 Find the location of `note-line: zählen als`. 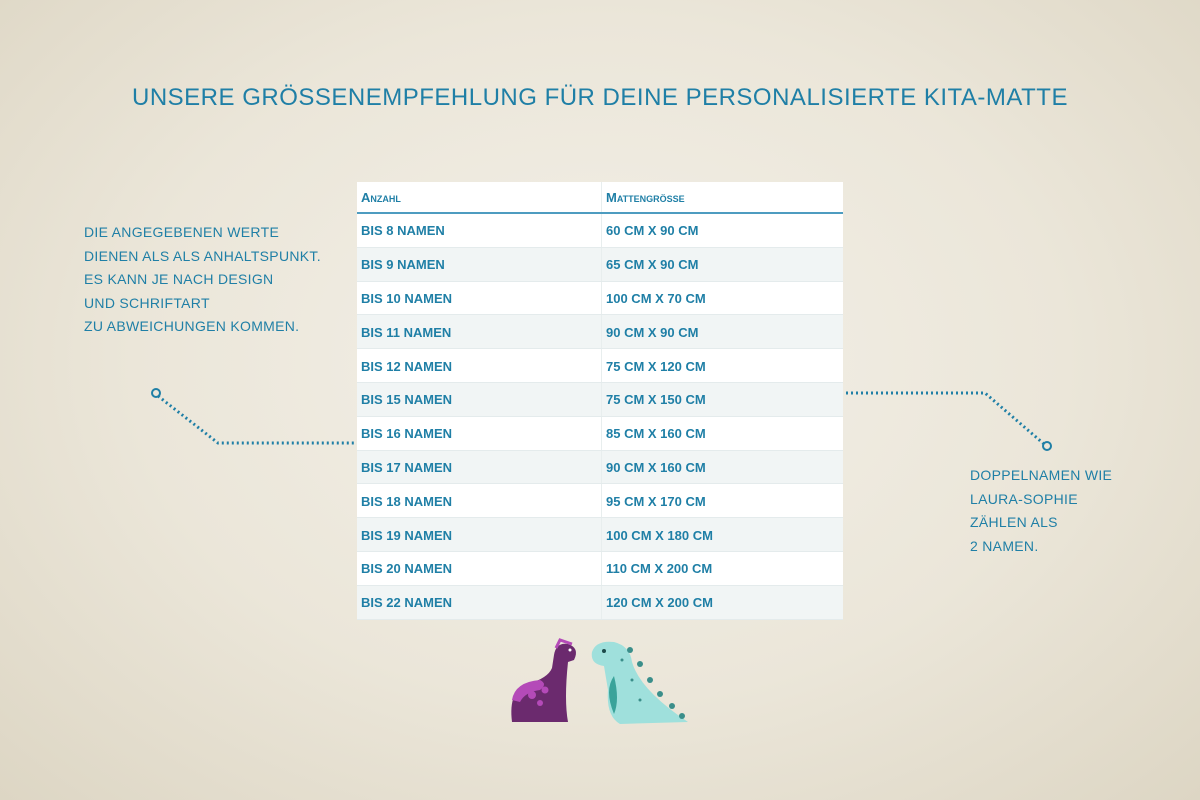

note-line: zählen als is located at coordinates (1014, 522).